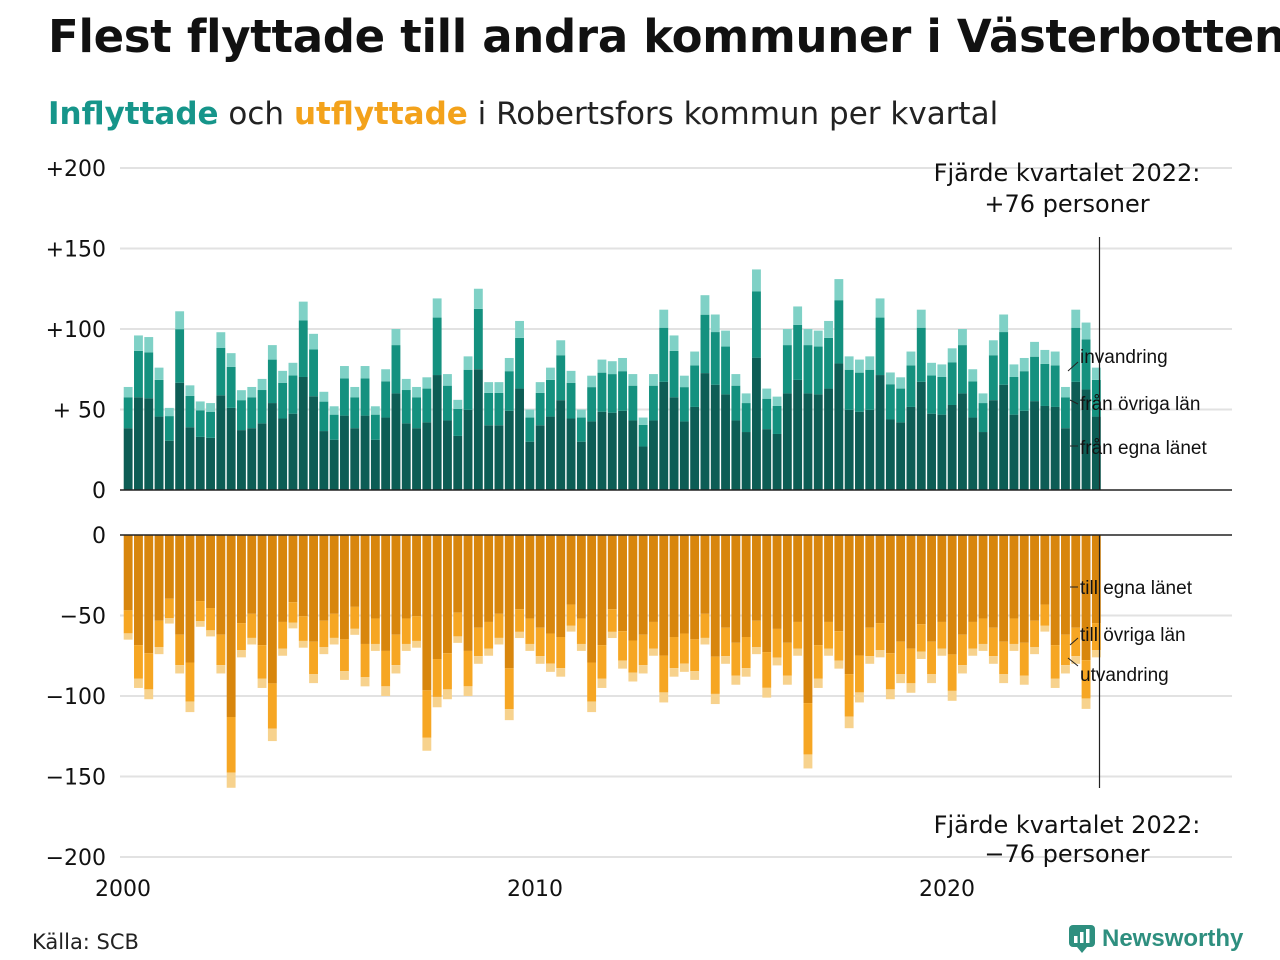 This screenshot has width=1280, height=960. Describe the element at coordinates (1133, 635) in the screenshot. I see `series-label-out: till övriga län` at that location.